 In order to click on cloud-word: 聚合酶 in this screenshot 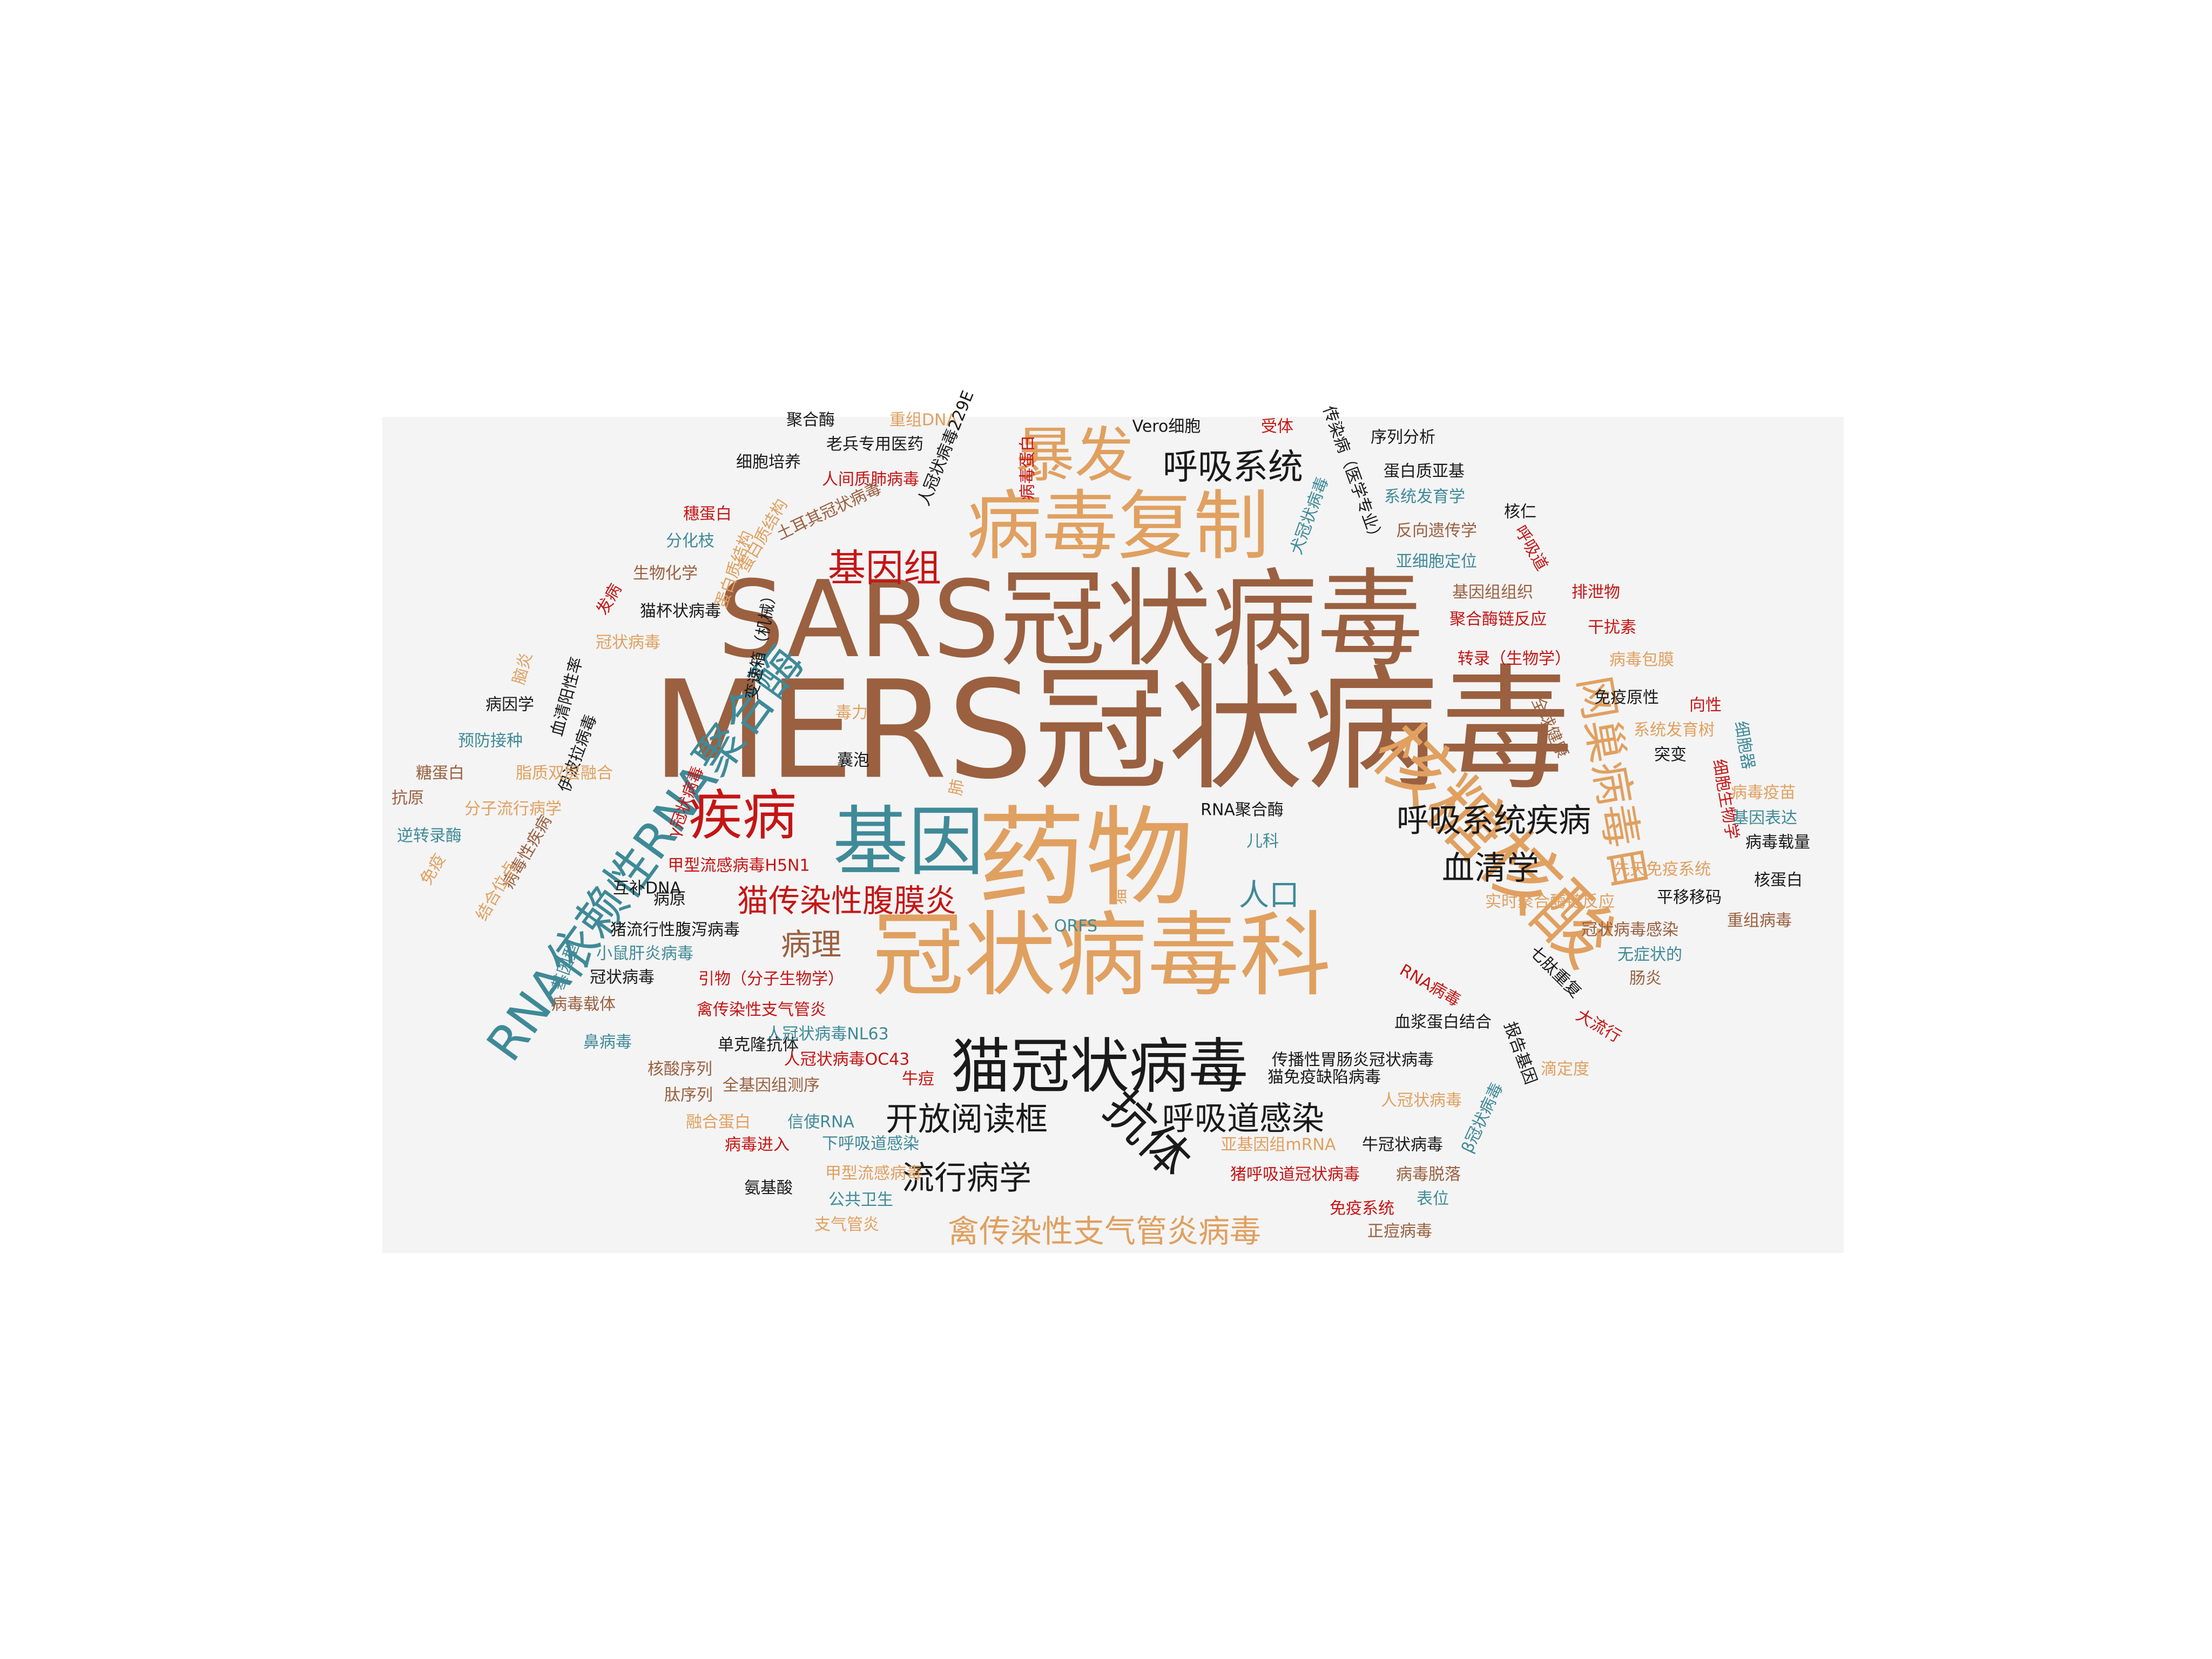, I will do `click(810, 420)`.